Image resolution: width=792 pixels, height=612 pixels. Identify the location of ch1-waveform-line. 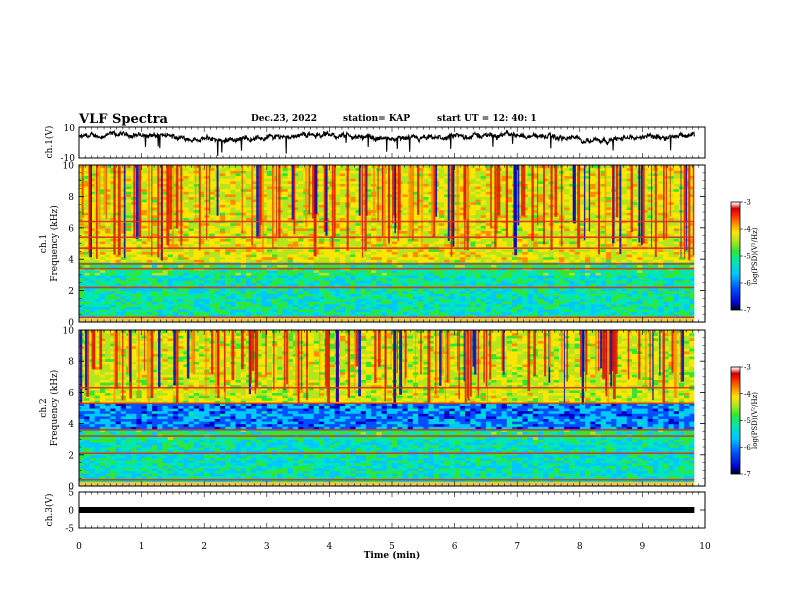
(386, 142).